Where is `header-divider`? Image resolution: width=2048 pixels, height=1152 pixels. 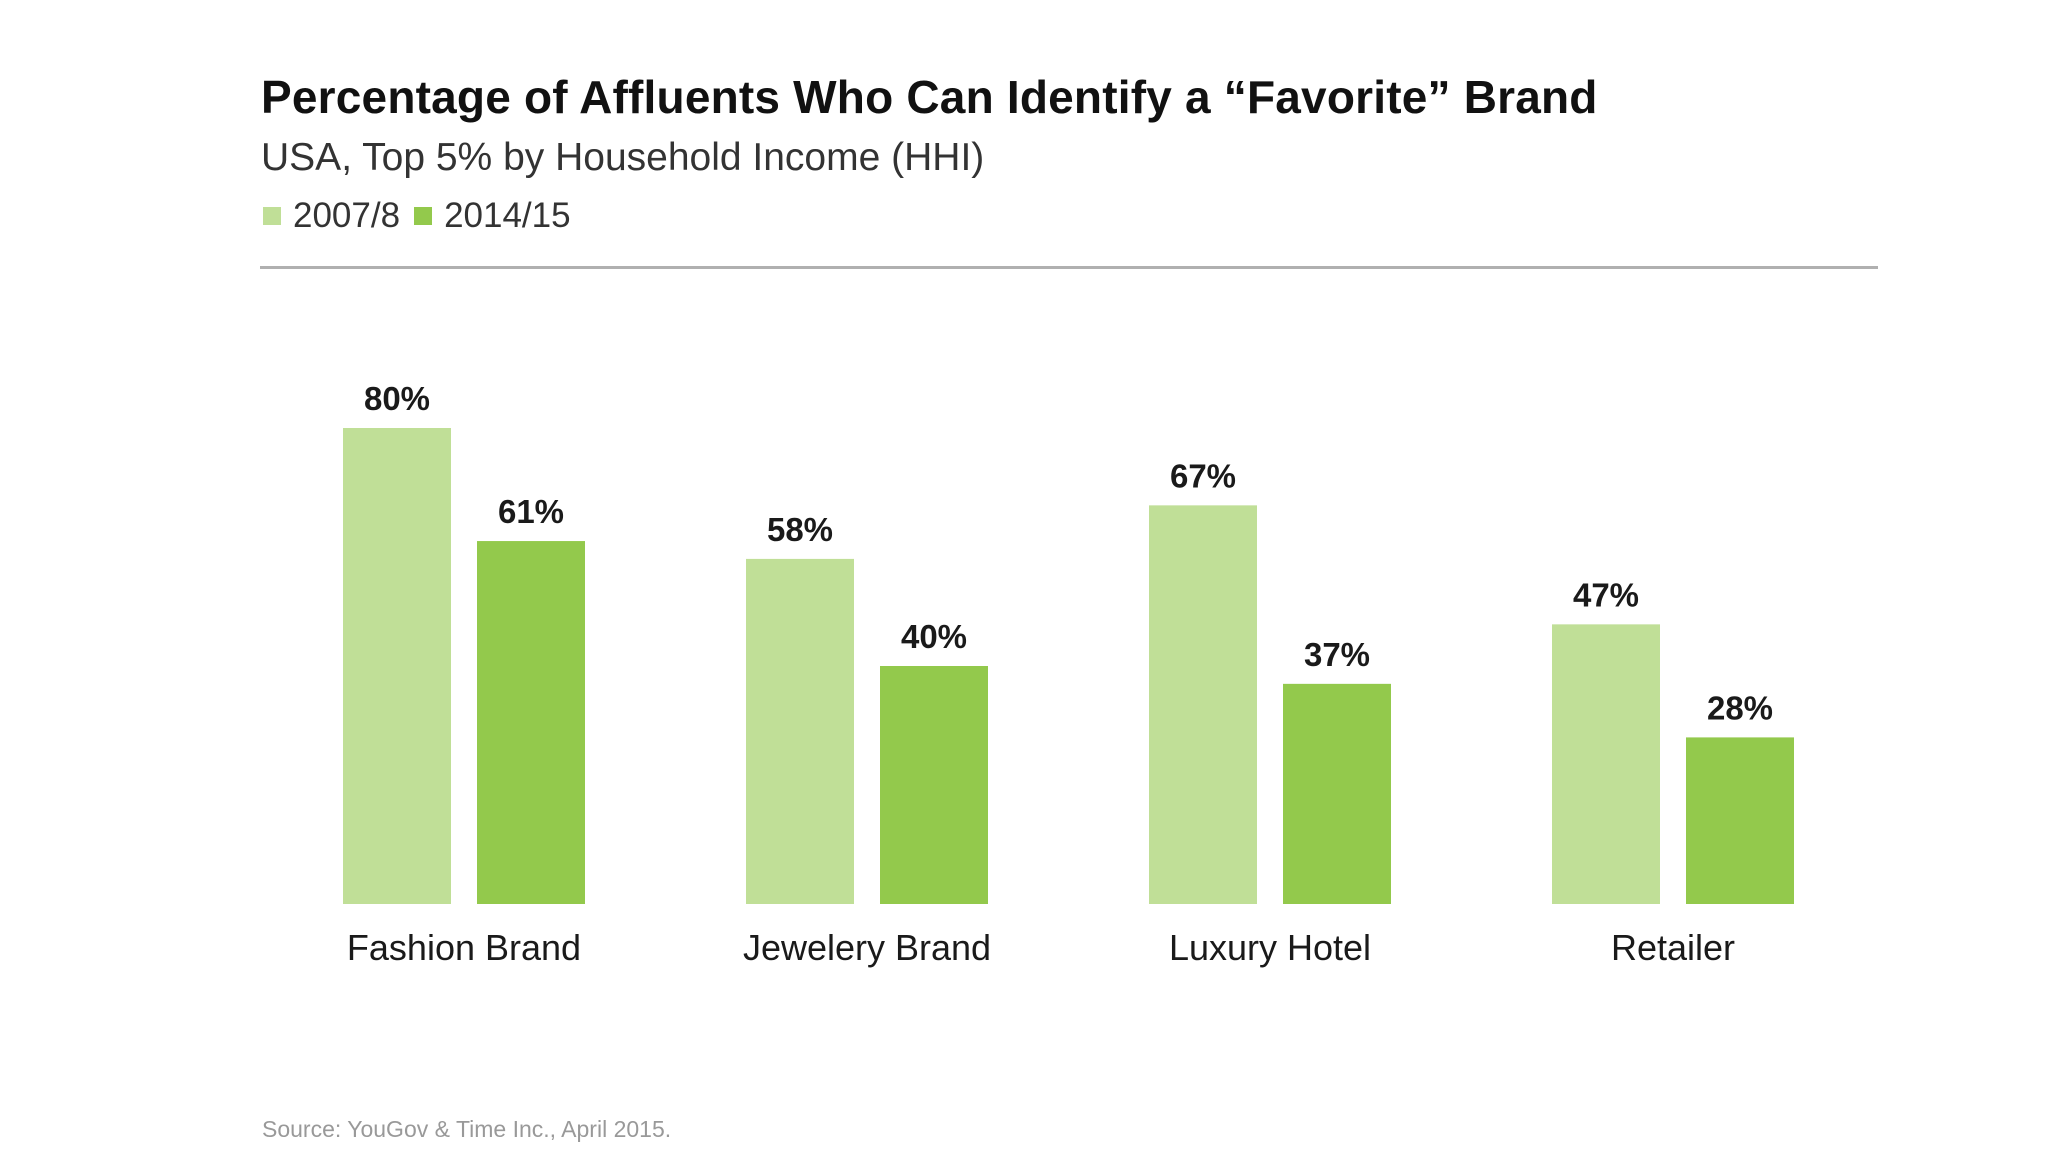 header-divider is located at coordinates (1069, 267).